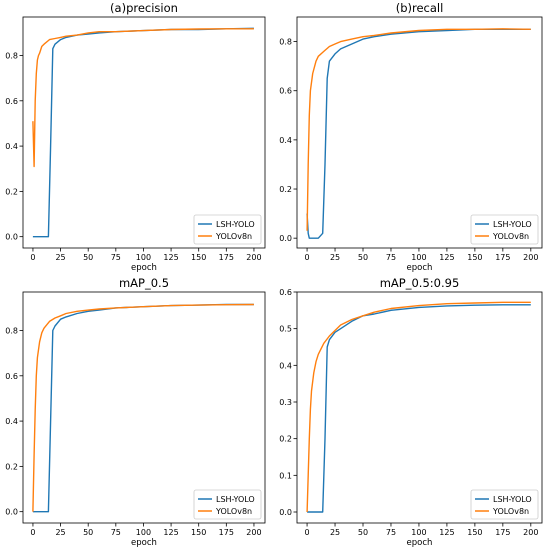 The image size is (550, 549). What do you see at coordinates (144, 8) in the screenshot?
I see `chart-title: (a)precision` at bounding box center [144, 8].